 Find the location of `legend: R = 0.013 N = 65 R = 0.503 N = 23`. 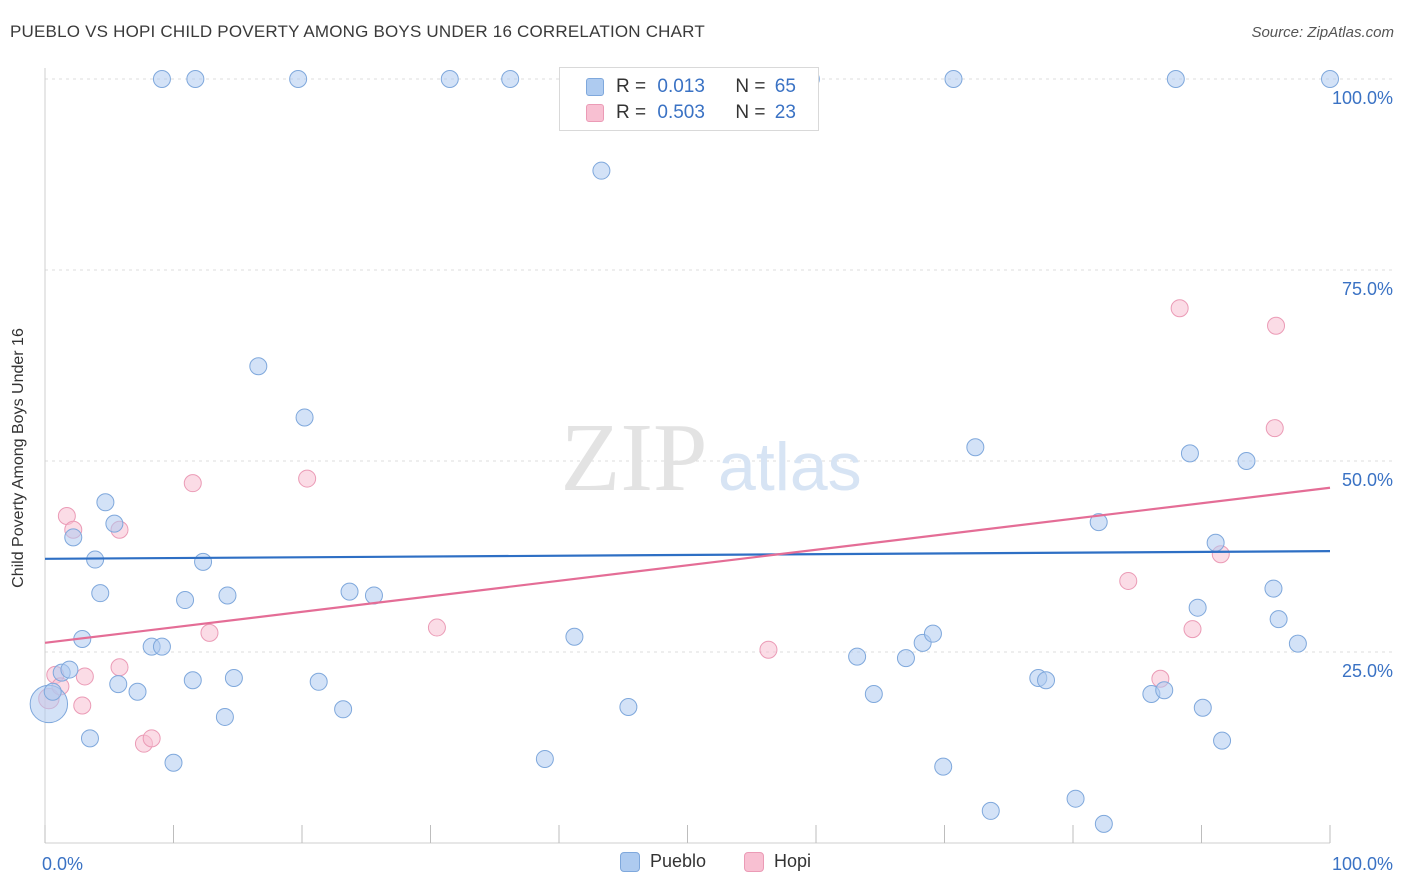

legend: R = 0.013 N = 65 R = 0.503 N = 23 is located at coordinates (689, 99).